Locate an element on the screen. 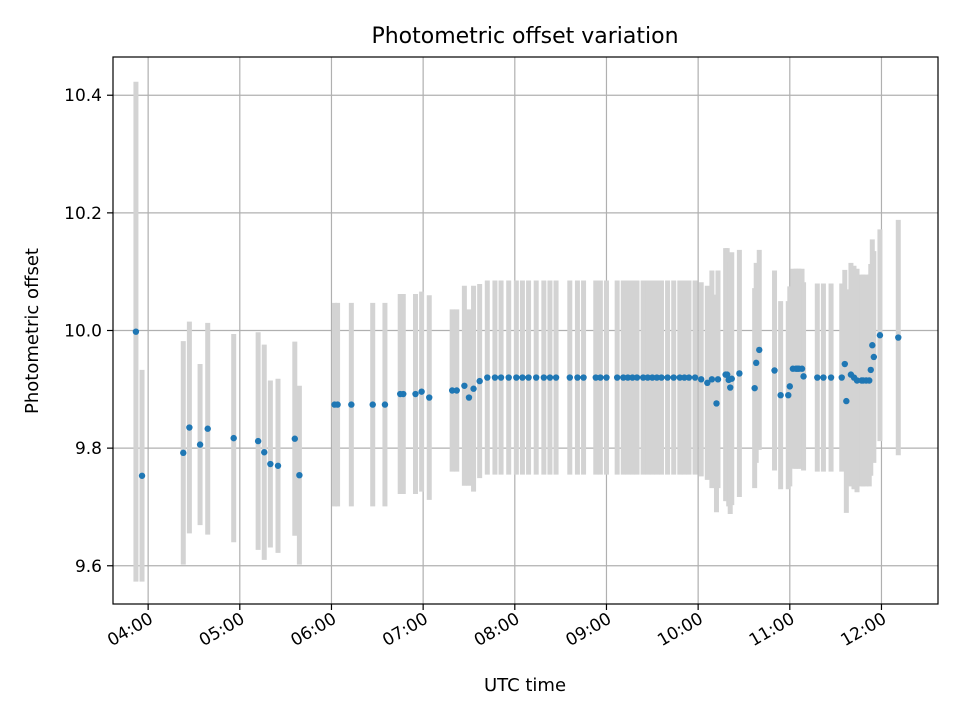 This screenshot has width=960, height=720. y-tick-label: 10.0 is located at coordinates (83, 332).